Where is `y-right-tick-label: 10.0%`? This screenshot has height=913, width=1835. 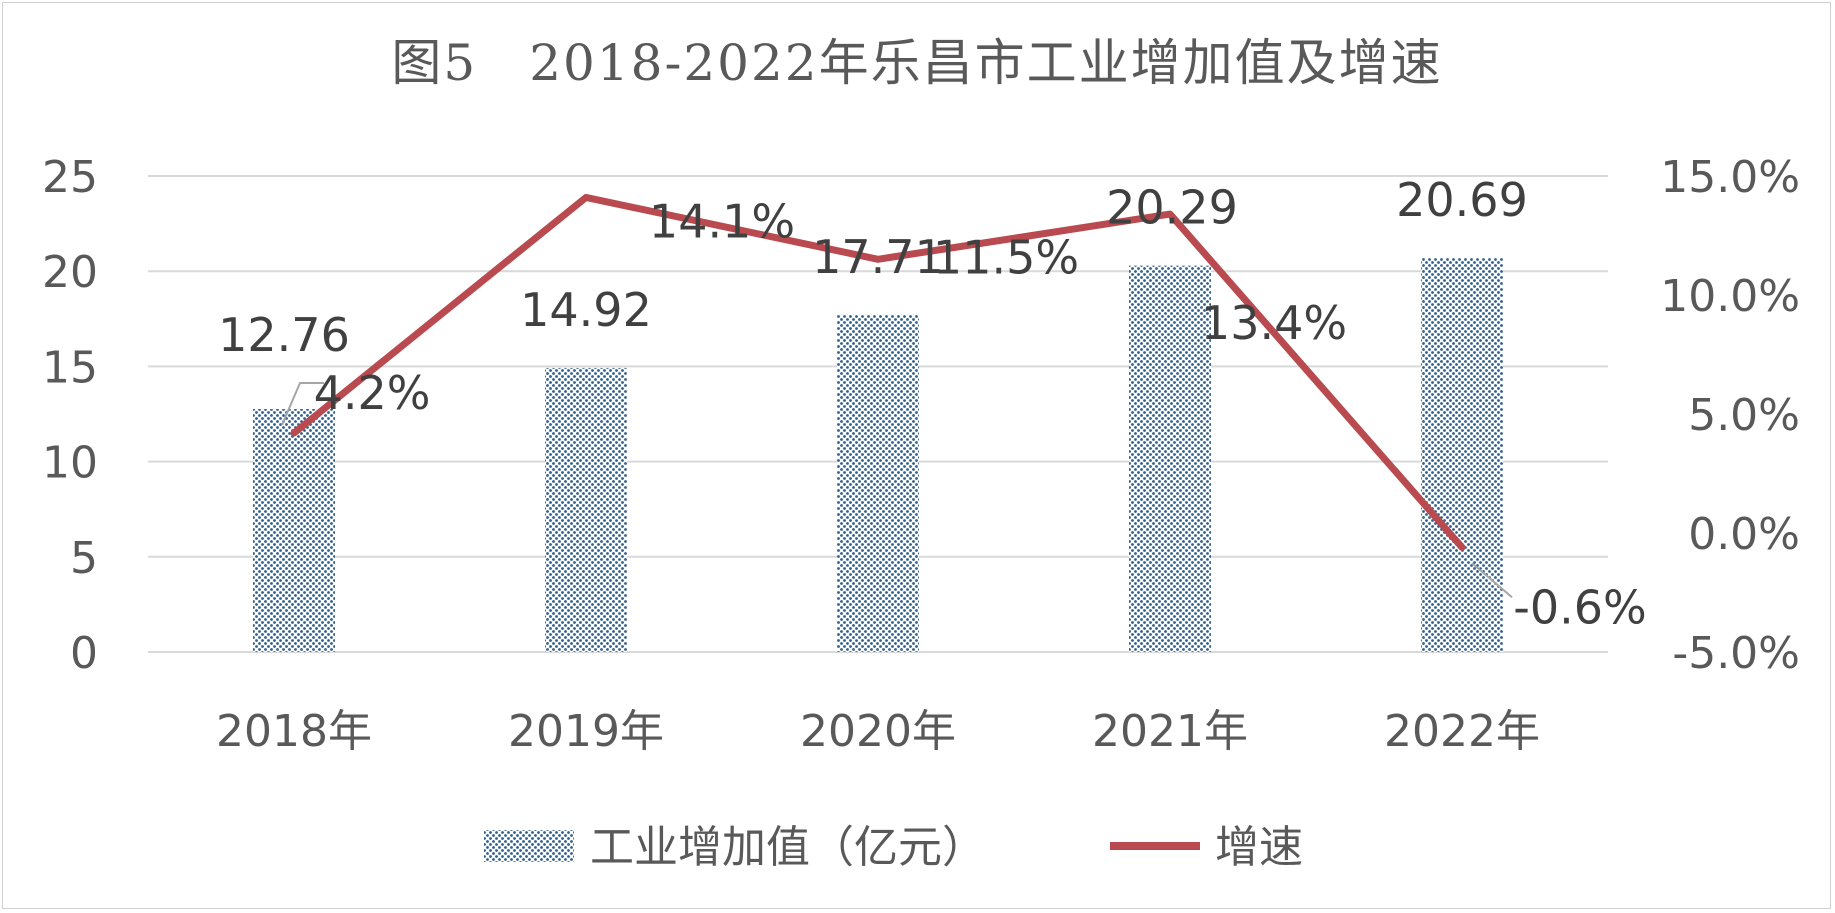
y-right-tick-label: 10.0% is located at coordinates (1730, 296).